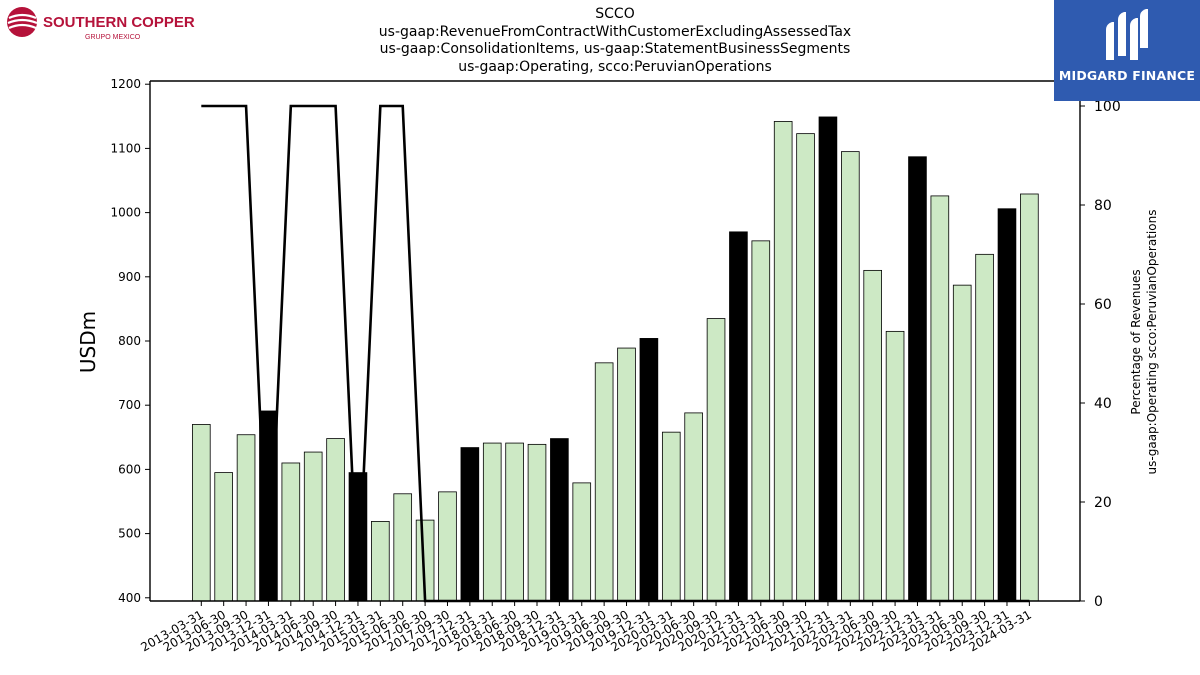 This screenshot has width=1200, height=675. I want to click on y2-tick-label: 40, so click(1103, 404).